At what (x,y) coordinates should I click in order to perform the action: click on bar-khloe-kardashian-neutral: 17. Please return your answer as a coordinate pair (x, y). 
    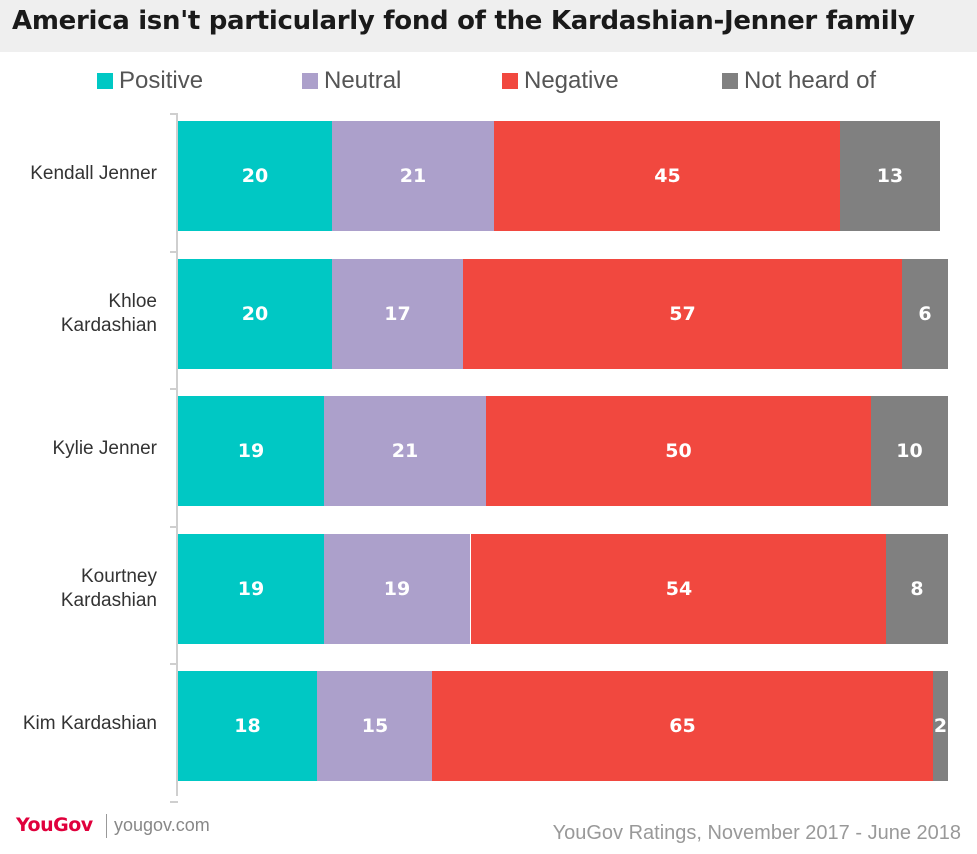
    Looking at the image, I should click on (397, 314).